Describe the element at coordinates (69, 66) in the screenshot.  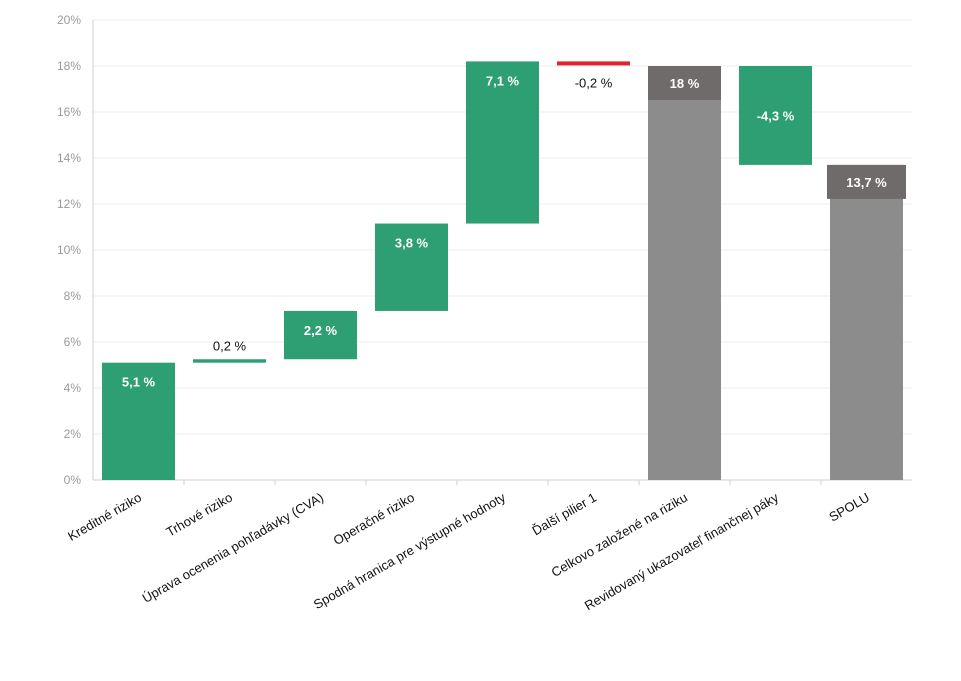
I see `y-tick-label: 18%` at that location.